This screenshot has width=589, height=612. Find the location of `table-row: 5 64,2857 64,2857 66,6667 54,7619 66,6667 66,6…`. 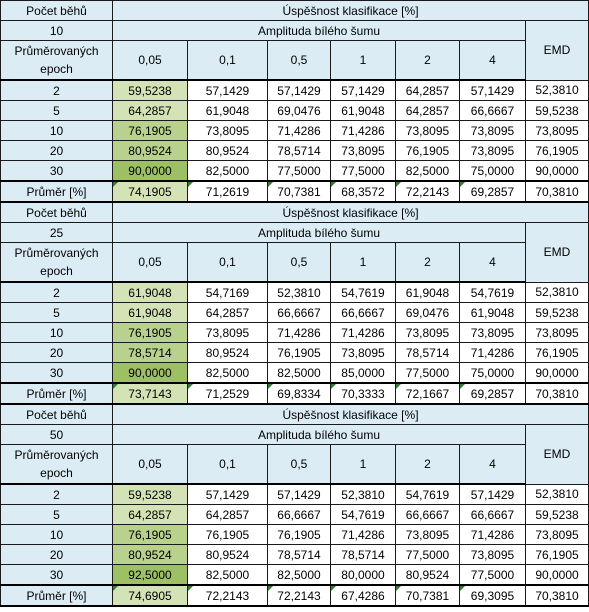

table-row: 5 64,2857 64,2857 66,6667 54,7619 66,6667 66,6… is located at coordinates (294, 514).